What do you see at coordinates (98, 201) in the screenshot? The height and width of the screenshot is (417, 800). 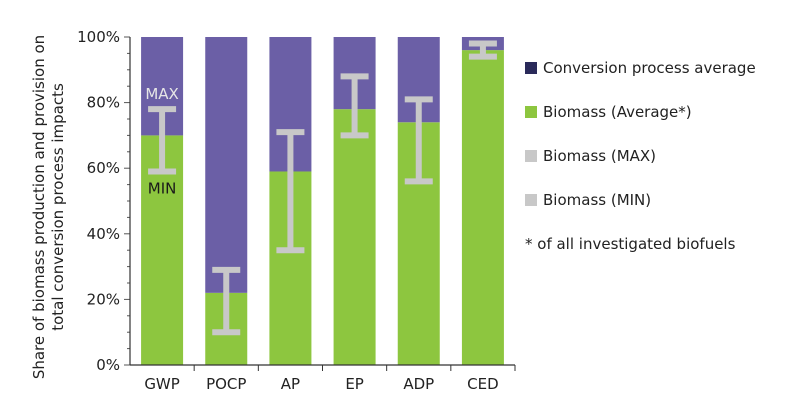 I see `y-tick-labels: 0% 20% 40% 60% 80% 100%` at bounding box center [98, 201].